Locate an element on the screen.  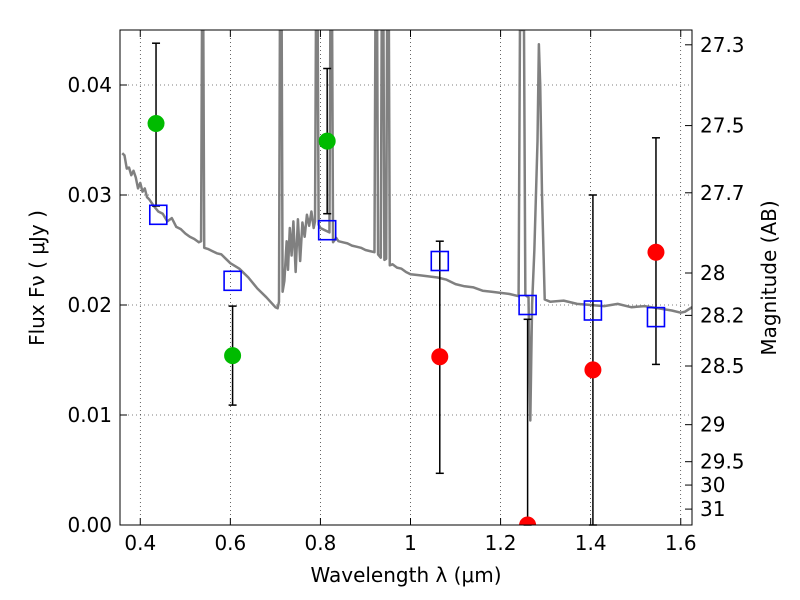
x-tick-label: 1.2 is located at coordinates (501, 543).